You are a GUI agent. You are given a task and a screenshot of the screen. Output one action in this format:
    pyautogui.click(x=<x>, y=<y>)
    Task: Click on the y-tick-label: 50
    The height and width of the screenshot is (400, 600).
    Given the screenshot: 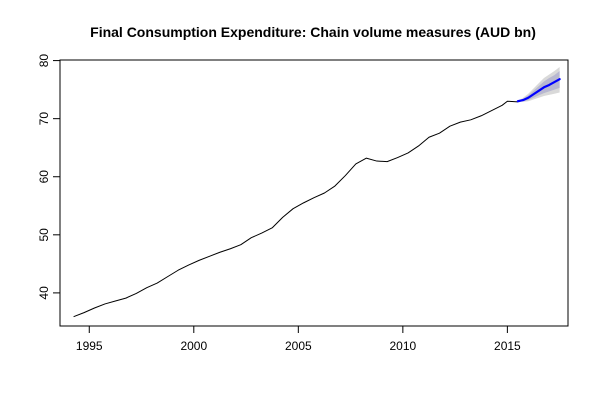 What is the action you would take?
    pyautogui.click(x=44, y=235)
    